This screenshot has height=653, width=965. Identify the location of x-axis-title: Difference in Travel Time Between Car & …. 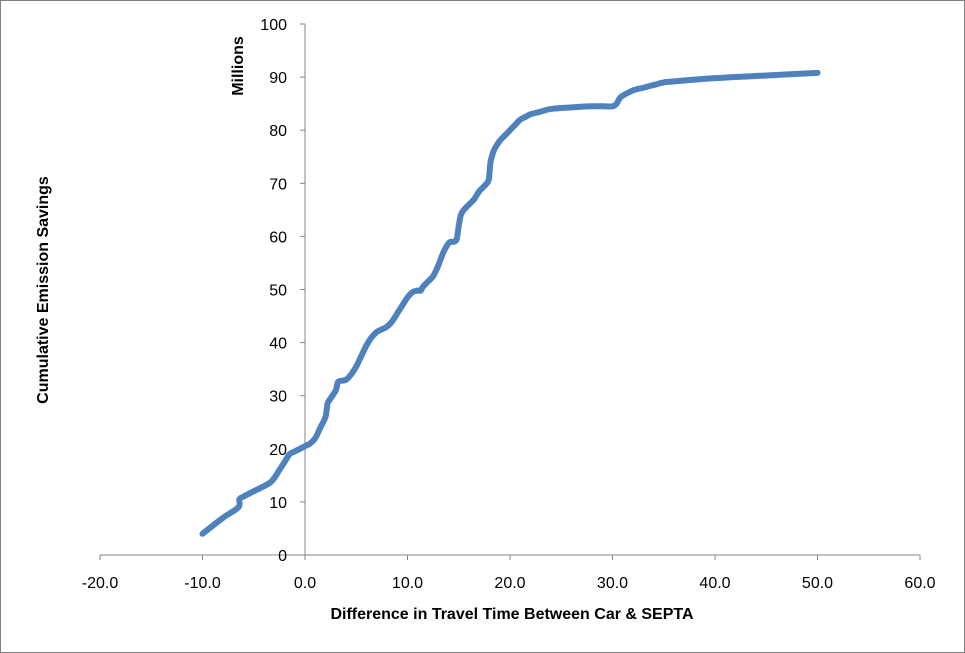
(512, 614).